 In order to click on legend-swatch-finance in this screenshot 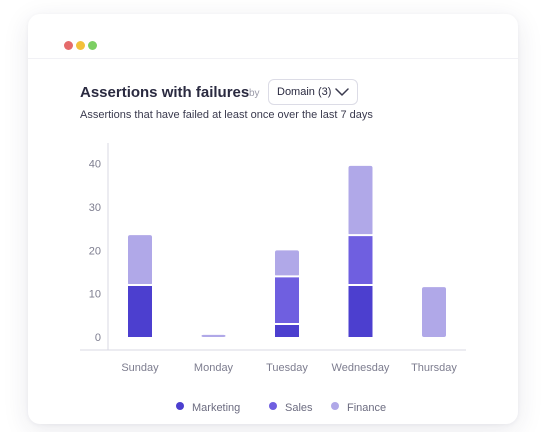, I will do `click(335, 406)`.